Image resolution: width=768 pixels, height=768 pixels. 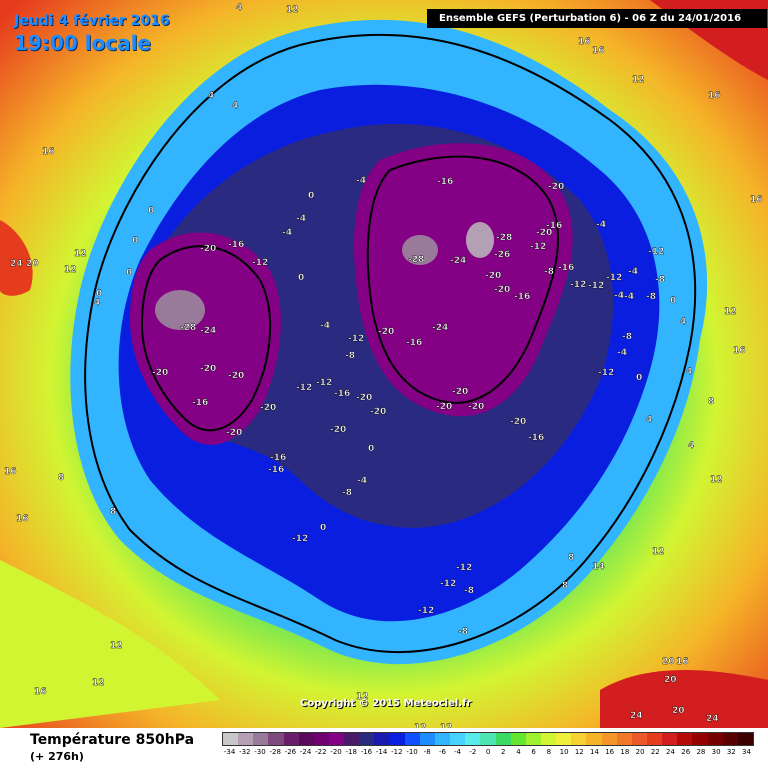 I want to click on scale-label: -4, so click(x=458, y=752).